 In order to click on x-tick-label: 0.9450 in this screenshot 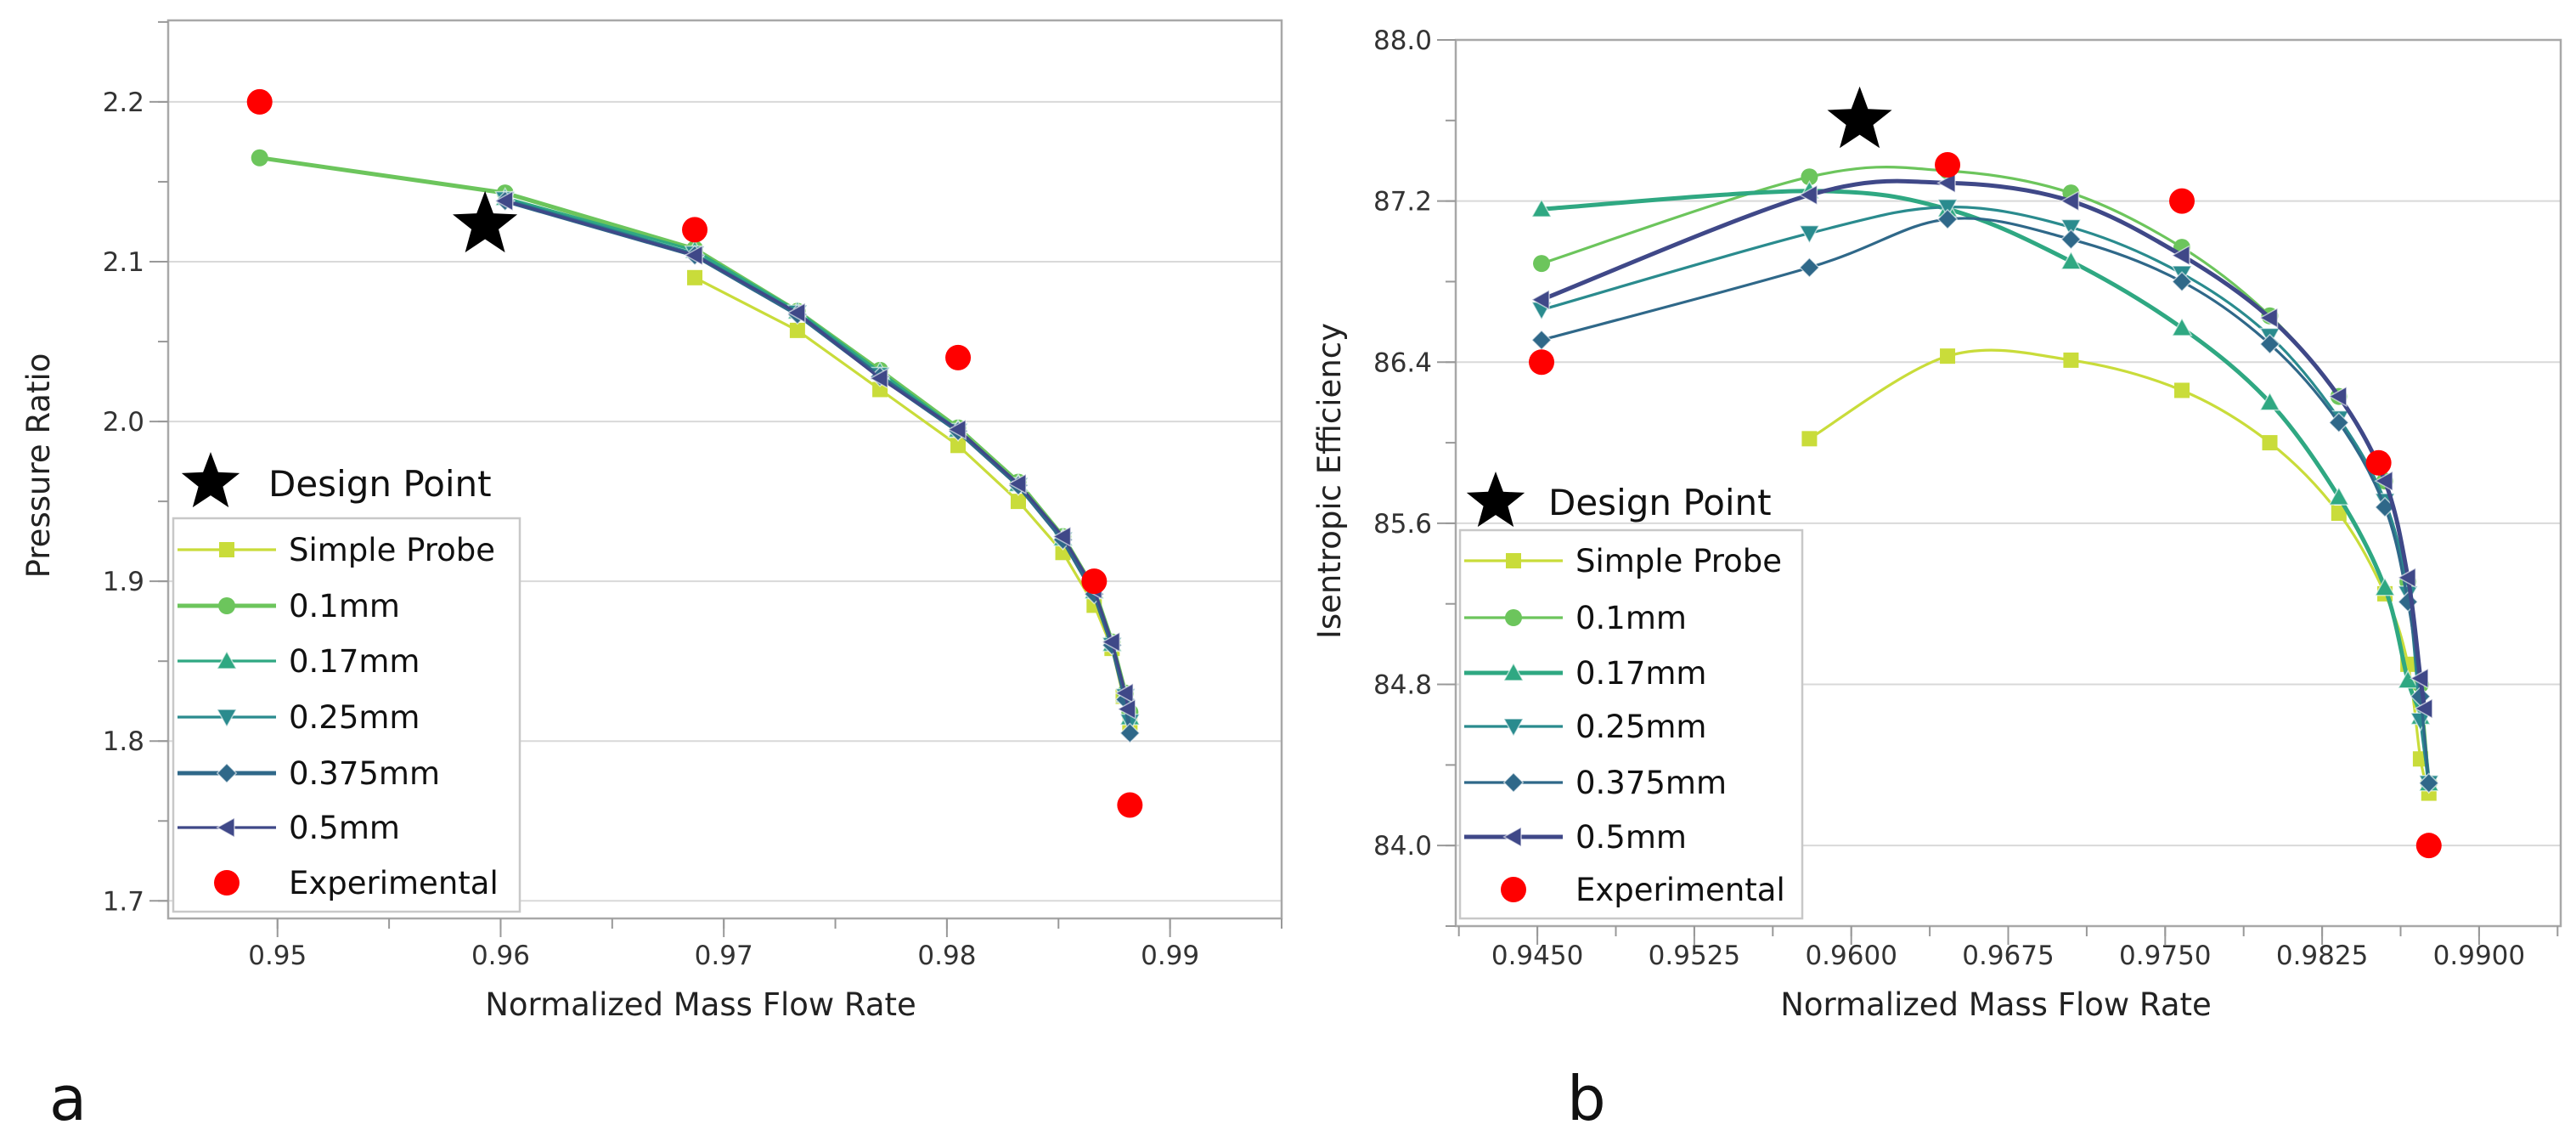, I will do `click(1537, 956)`.